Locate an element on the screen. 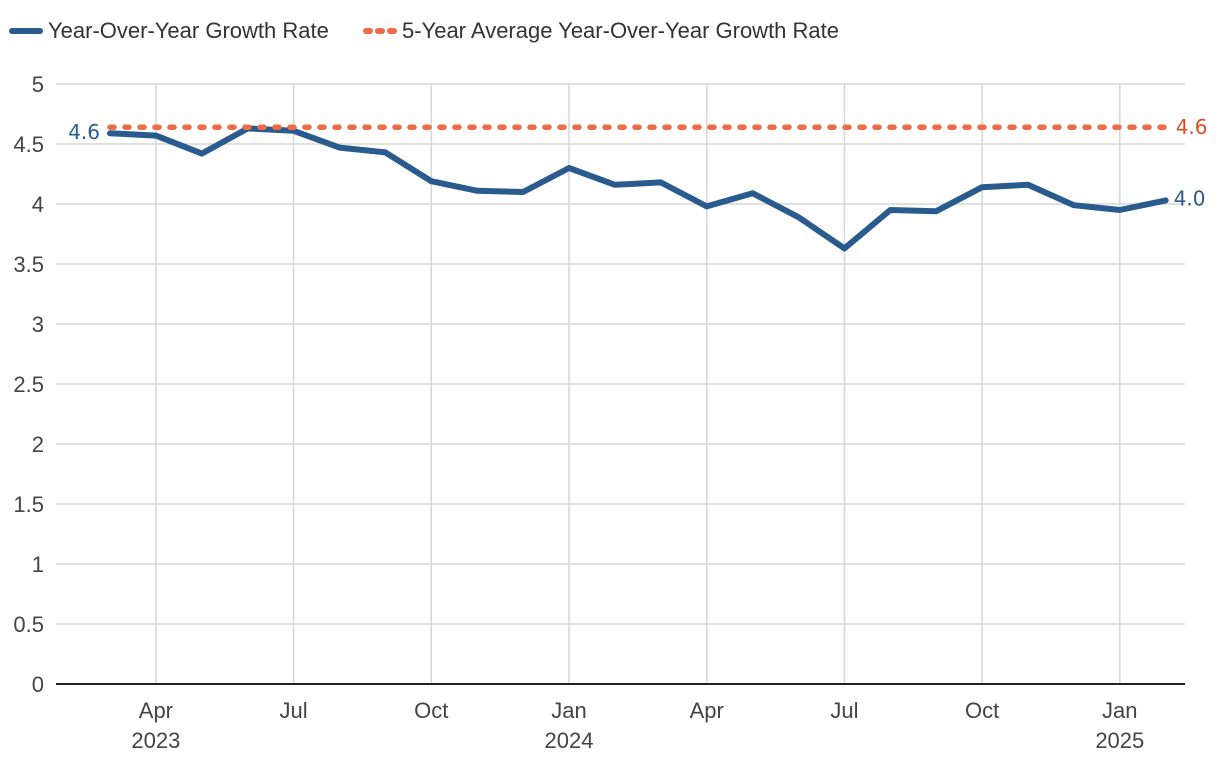 The image size is (1220, 764). y-tick-label: 2 is located at coordinates (38, 444).